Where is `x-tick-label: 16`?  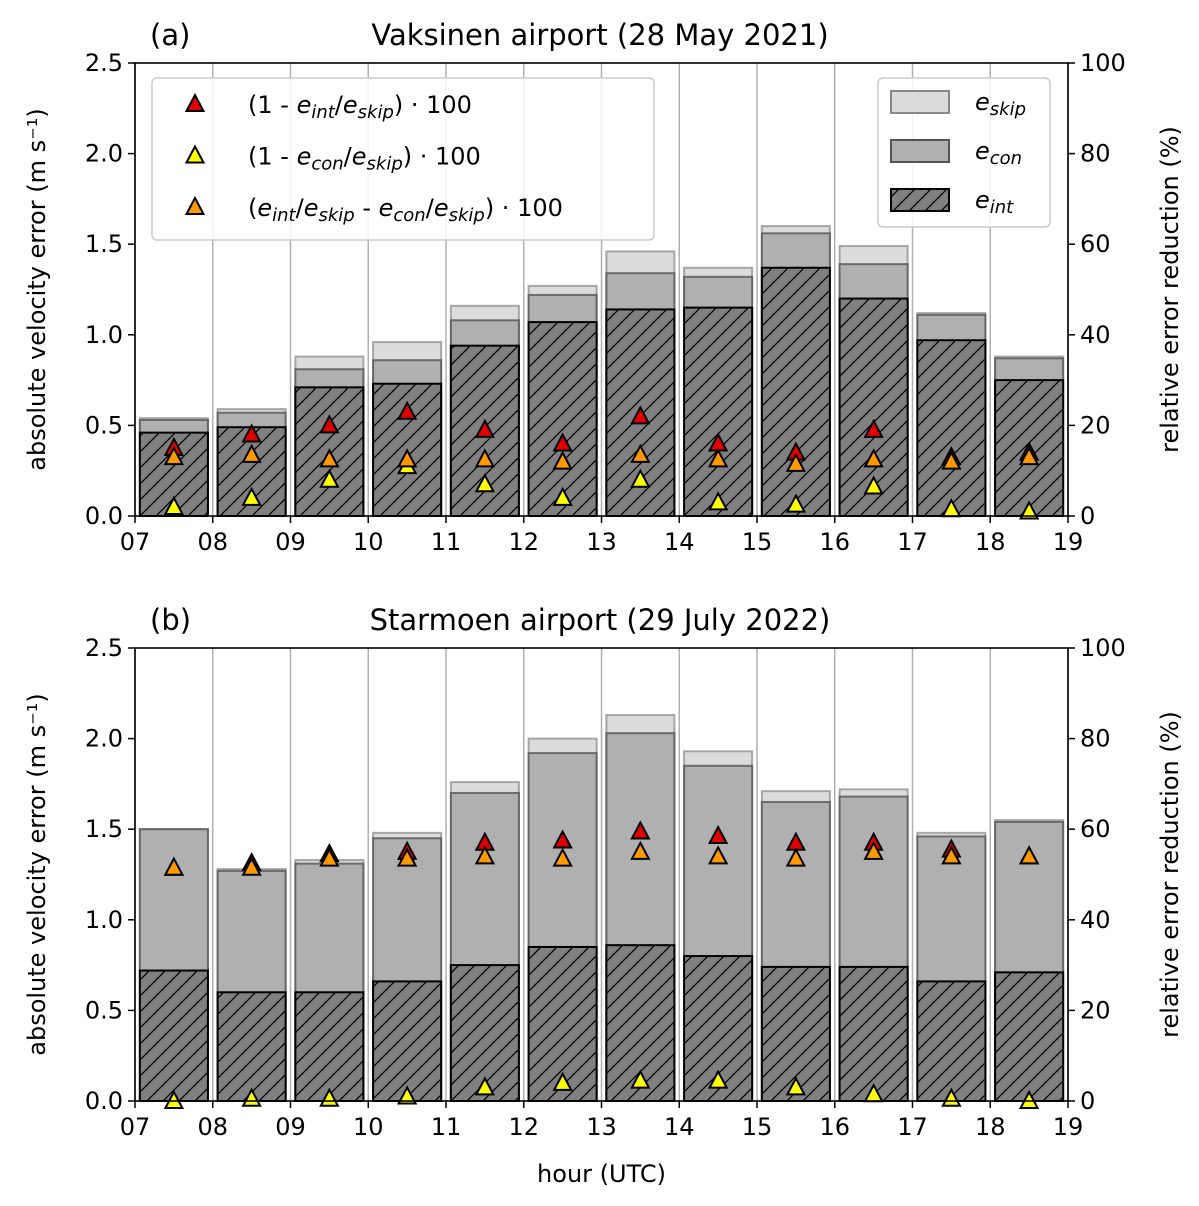 x-tick-label: 16 is located at coordinates (834, 542).